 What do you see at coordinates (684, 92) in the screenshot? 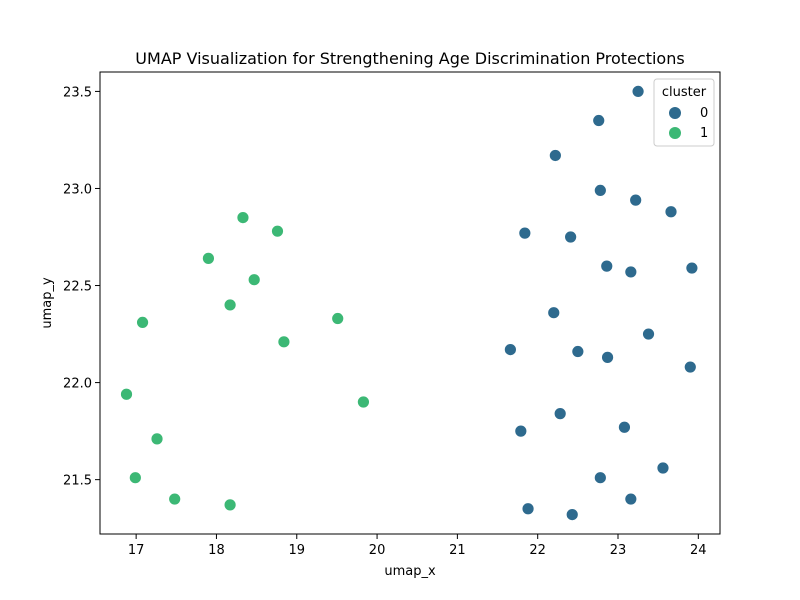
I see `legend-title: cluster` at bounding box center [684, 92].